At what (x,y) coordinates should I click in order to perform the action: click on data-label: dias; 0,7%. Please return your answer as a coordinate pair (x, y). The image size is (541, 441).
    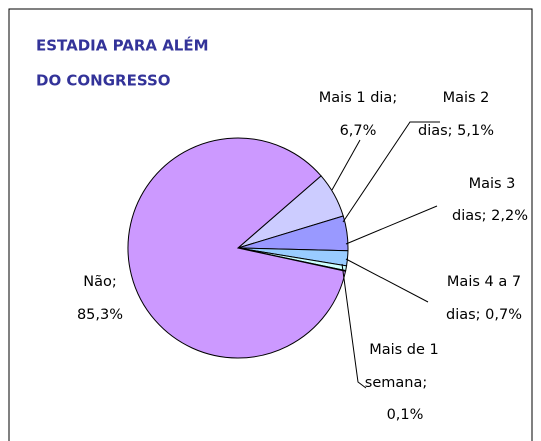
    Looking at the image, I should click on (484, 315).